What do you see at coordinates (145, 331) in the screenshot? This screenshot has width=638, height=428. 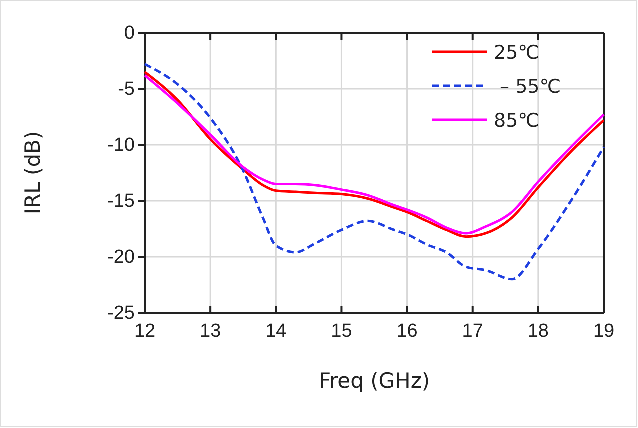 I see `x-tick-label: 12` at bounding box center [145, 331].